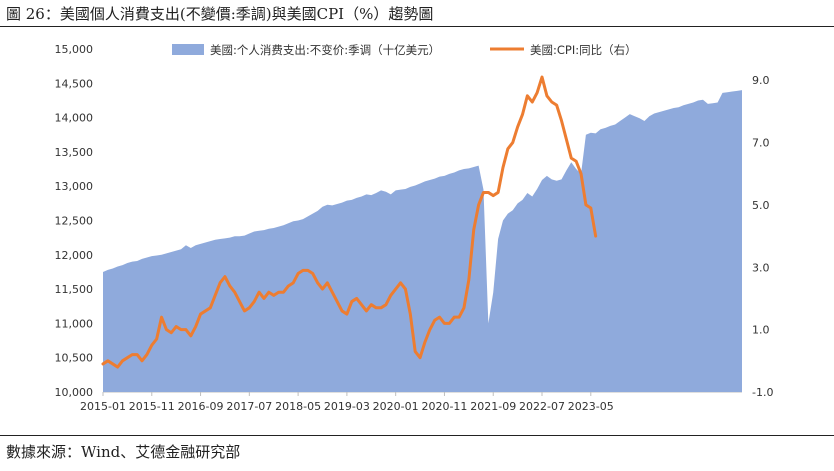 The width and height of the screenshot is (834, 471). What do you see at coordinates (591, 406) in the screenshot?
I see `x-tick-label: 2023-05` at bounding box center [591, 406].